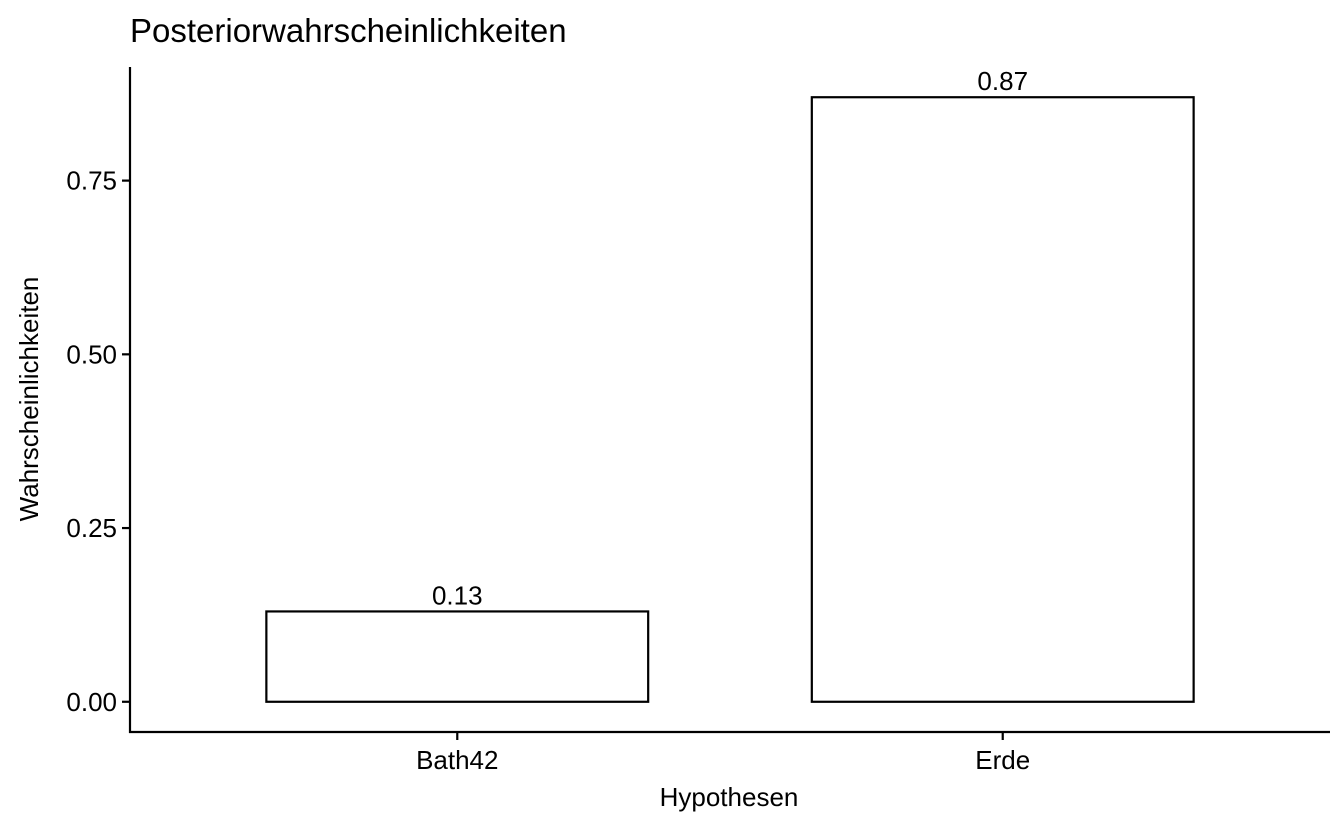 The width and height of the screenshot is (1344, 830). What do you see at coordinates (457, 595) in the screenshot?
I see `data-label-bath42: 0.13` at bounding box center [457, 595].